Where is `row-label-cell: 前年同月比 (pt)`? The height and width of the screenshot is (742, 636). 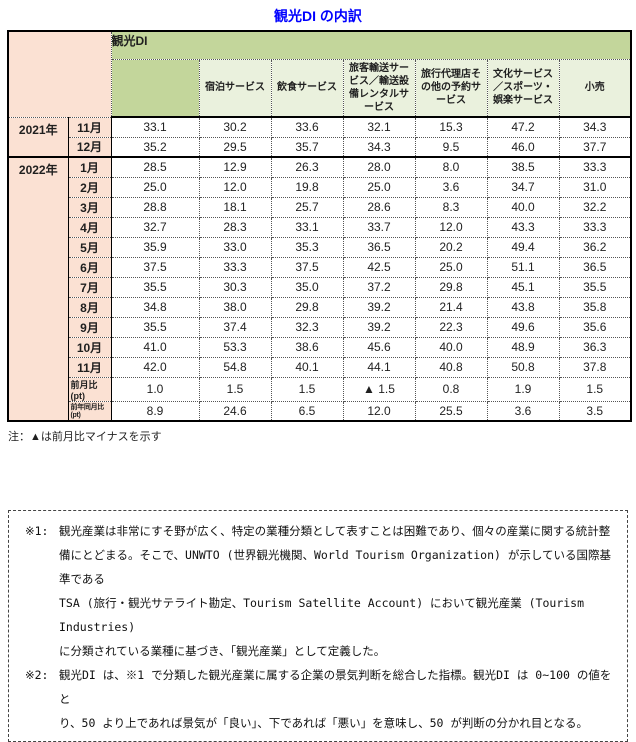 row-label-cell: 前年同月比 (pt) is located at coordinates (89, 411).